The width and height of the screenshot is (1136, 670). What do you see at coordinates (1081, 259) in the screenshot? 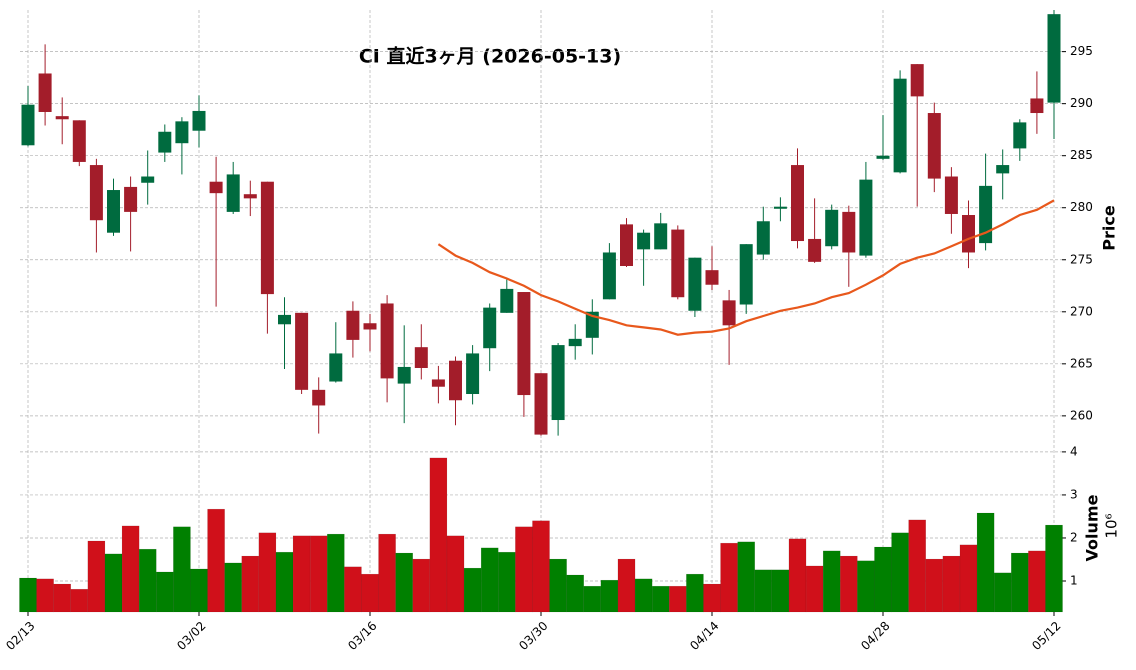
I see `y-tick-label: 275` at bounding box center [1081, 259].